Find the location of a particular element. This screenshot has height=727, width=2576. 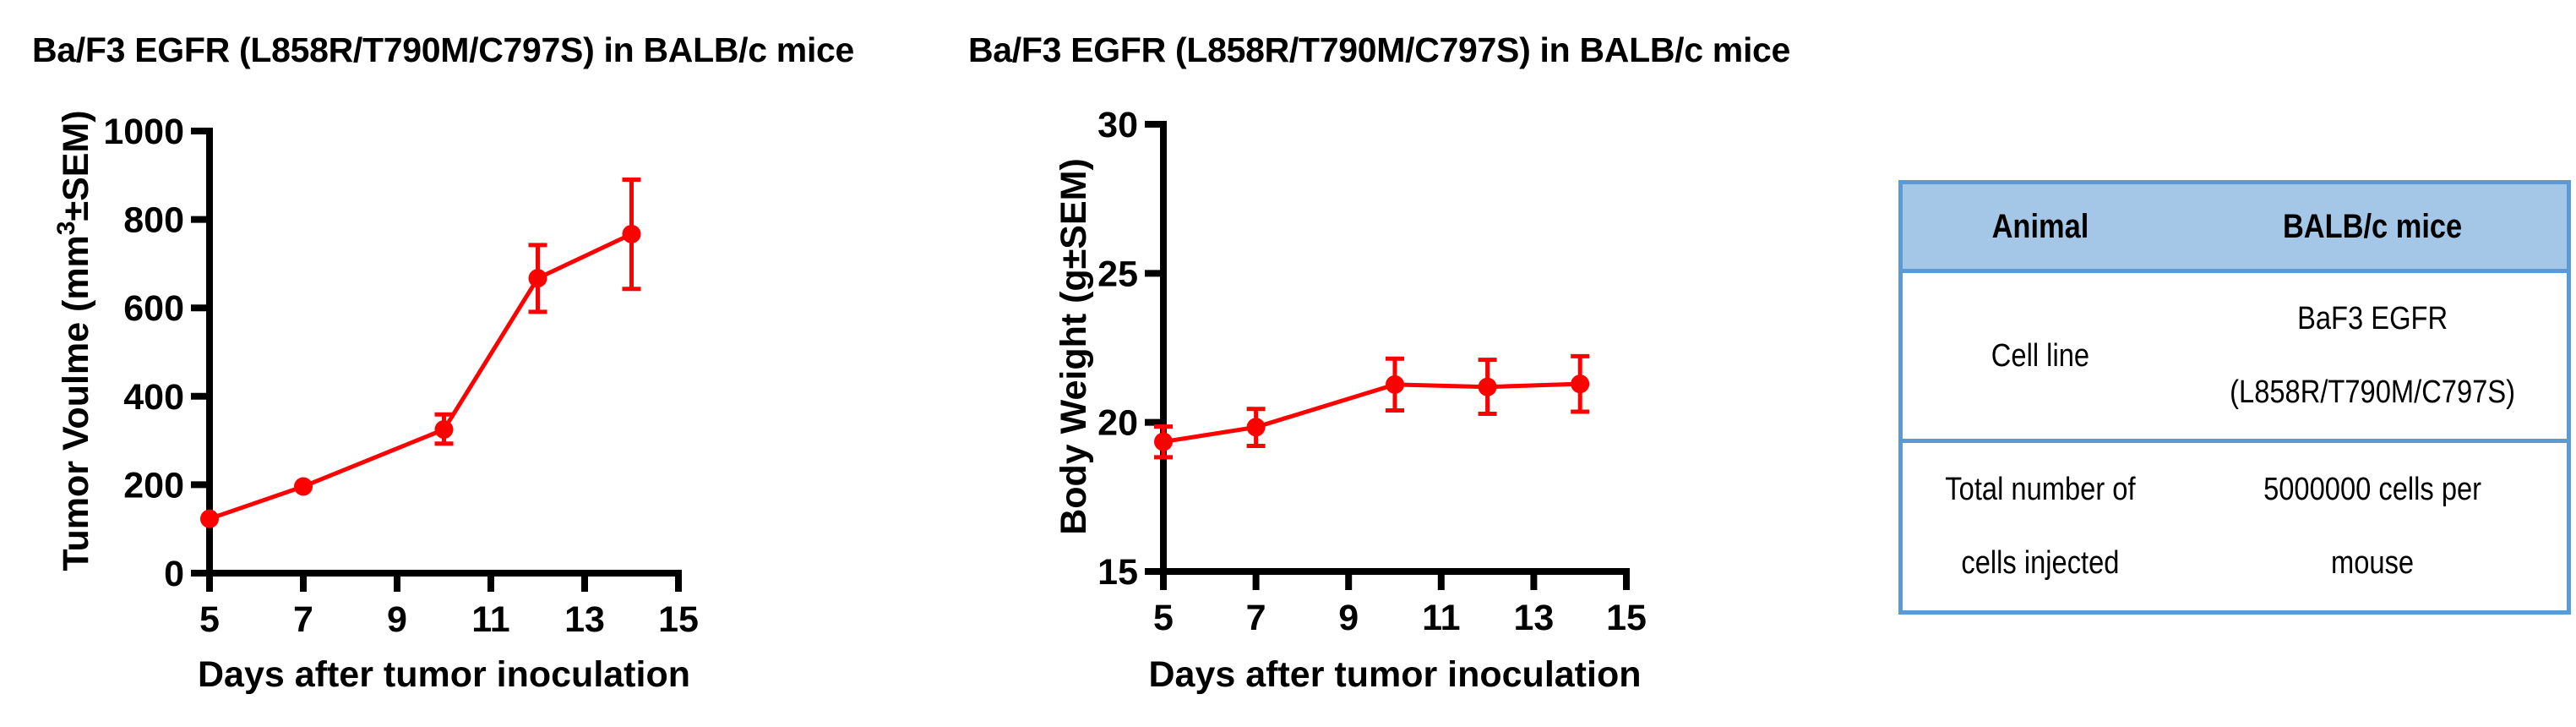

y-tick-label: 30 is located at coordinates (1117, 125).